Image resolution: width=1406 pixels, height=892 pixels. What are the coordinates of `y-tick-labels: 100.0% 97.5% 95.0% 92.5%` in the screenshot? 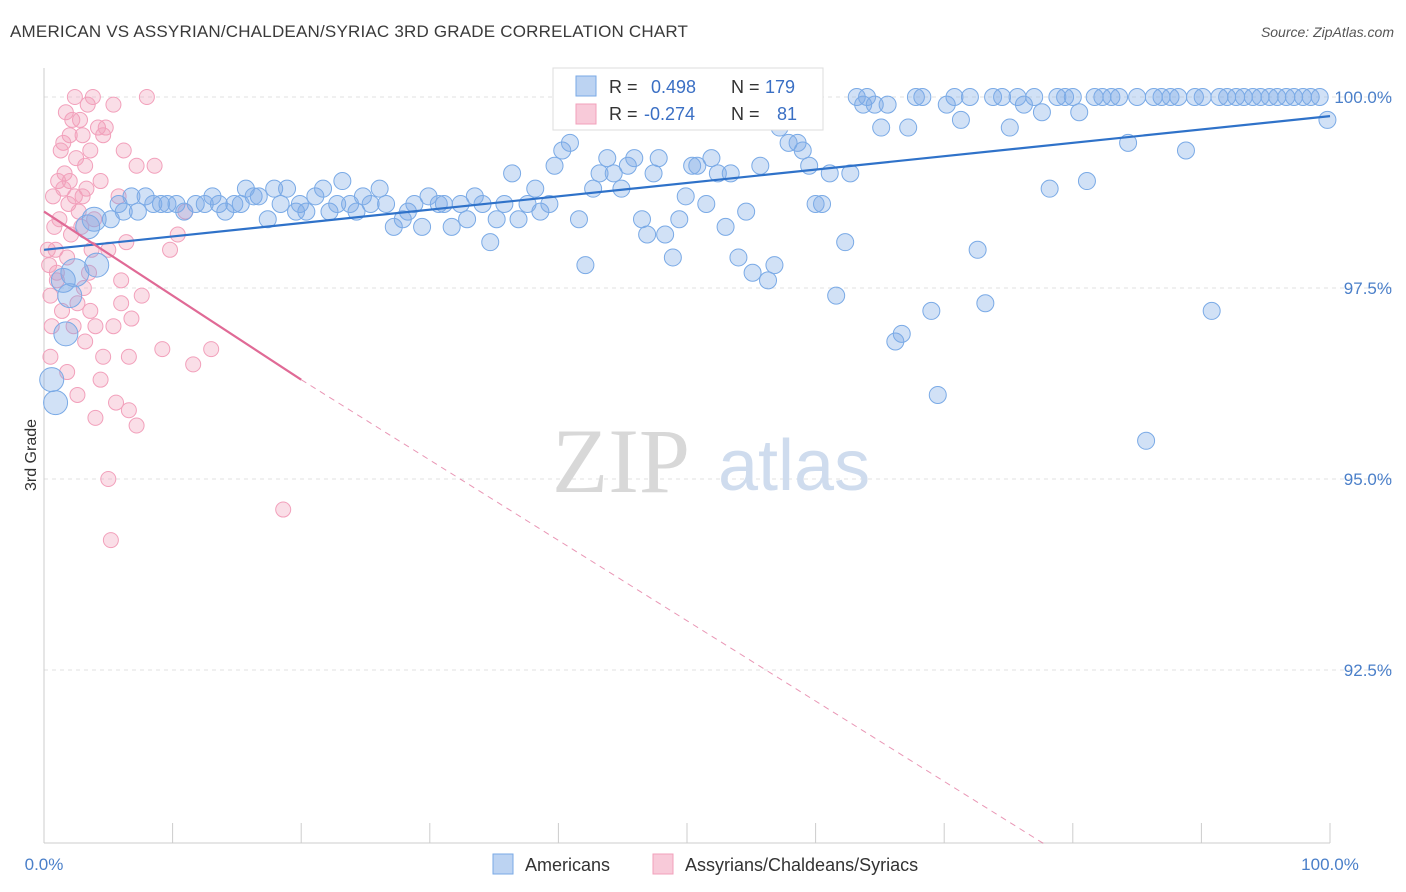 It's located at (1363, 384).